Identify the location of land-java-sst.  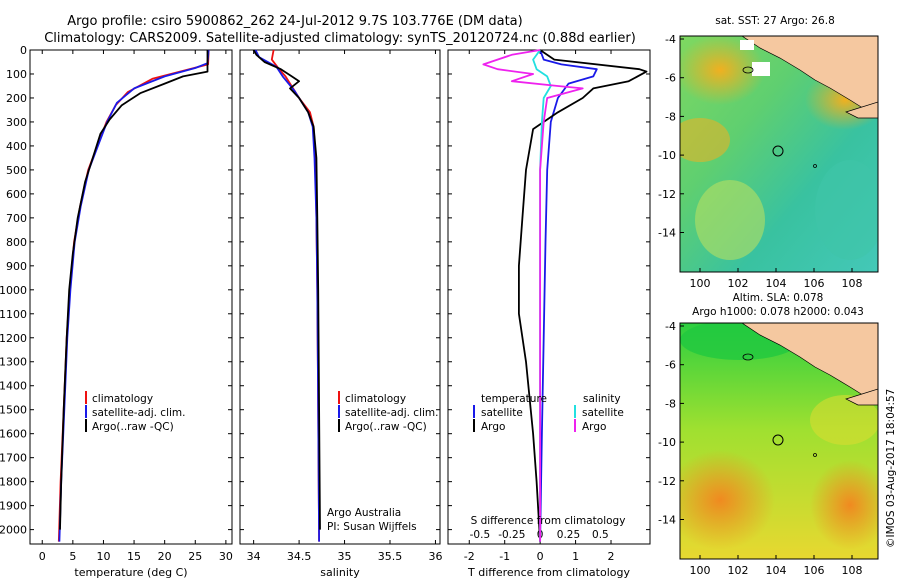
(861, 110).